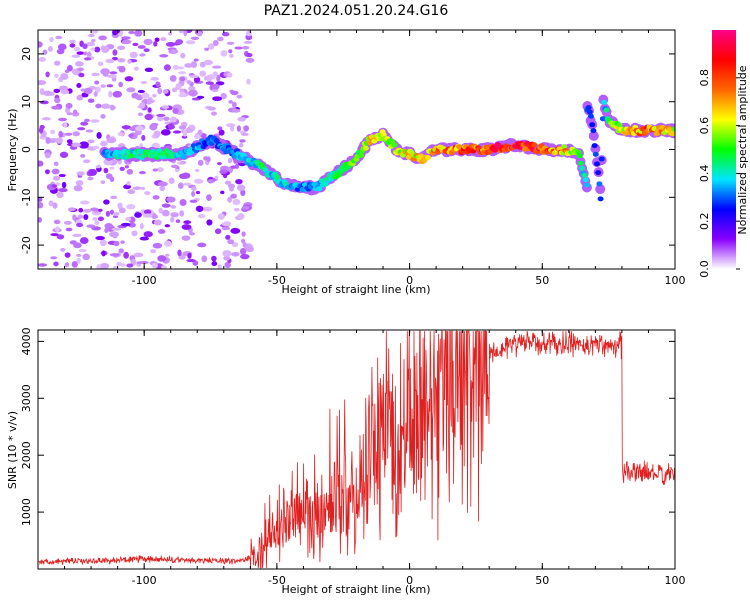 The height and width of the screenshot is (600, 750). What do you see at coordinates (144, 580) in the screenshot?
I see `x-tick-label: -100` at bounding box center [144, 580].